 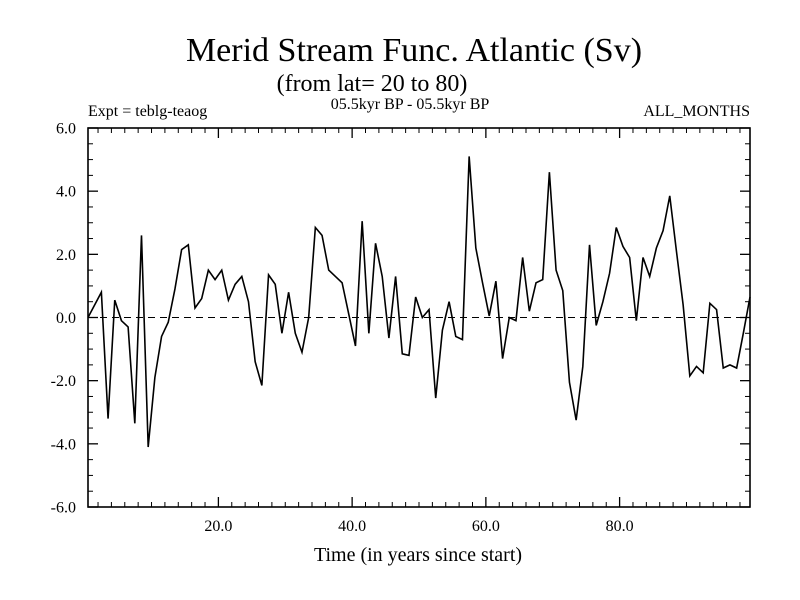 I want to click on x-tick-label: 60.0, so click(x=486, y=526).